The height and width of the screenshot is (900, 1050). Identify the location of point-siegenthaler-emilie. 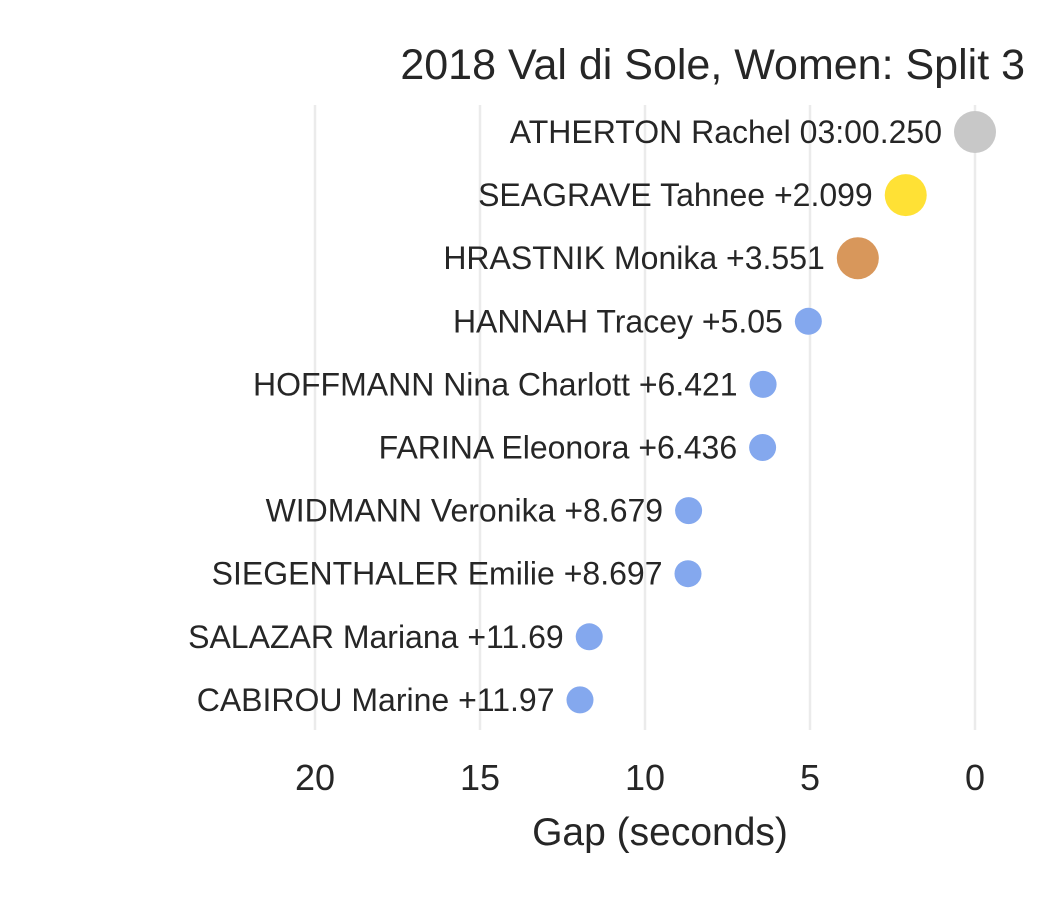
(688, 574).